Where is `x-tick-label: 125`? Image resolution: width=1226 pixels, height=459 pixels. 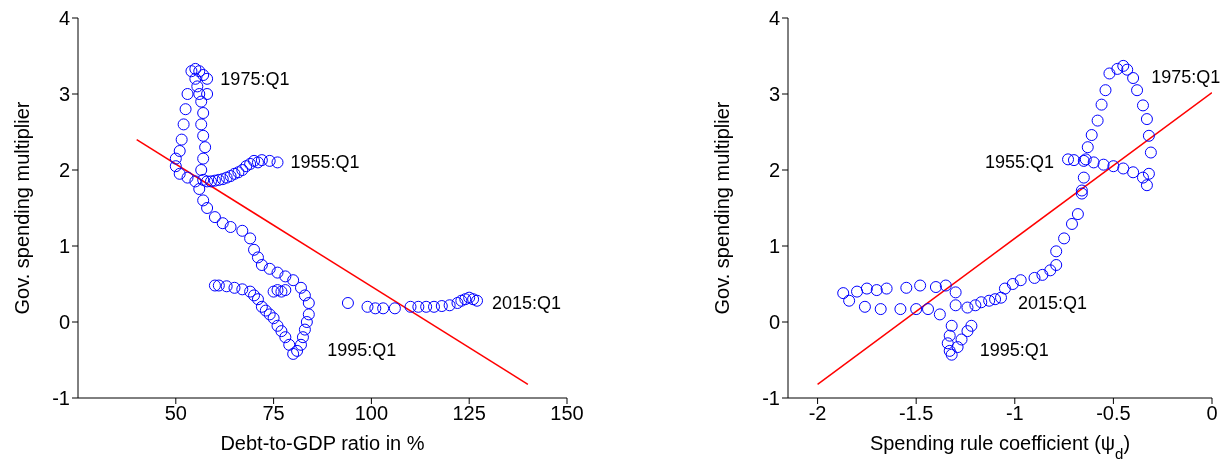
x-tick-label: 125 is located at coordinates (469, 413).